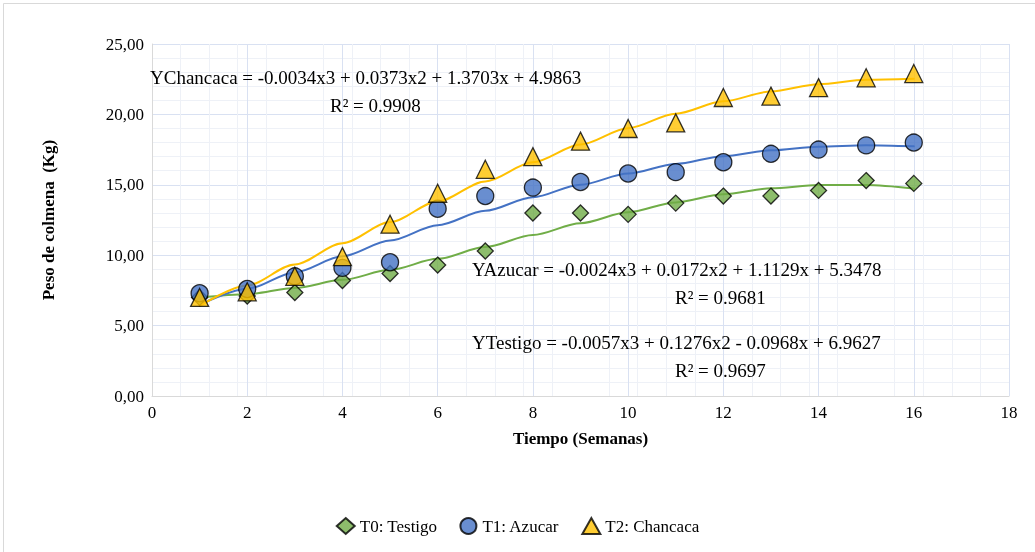  I want to click on y-tick-label: 15,00, so click(124, 185).